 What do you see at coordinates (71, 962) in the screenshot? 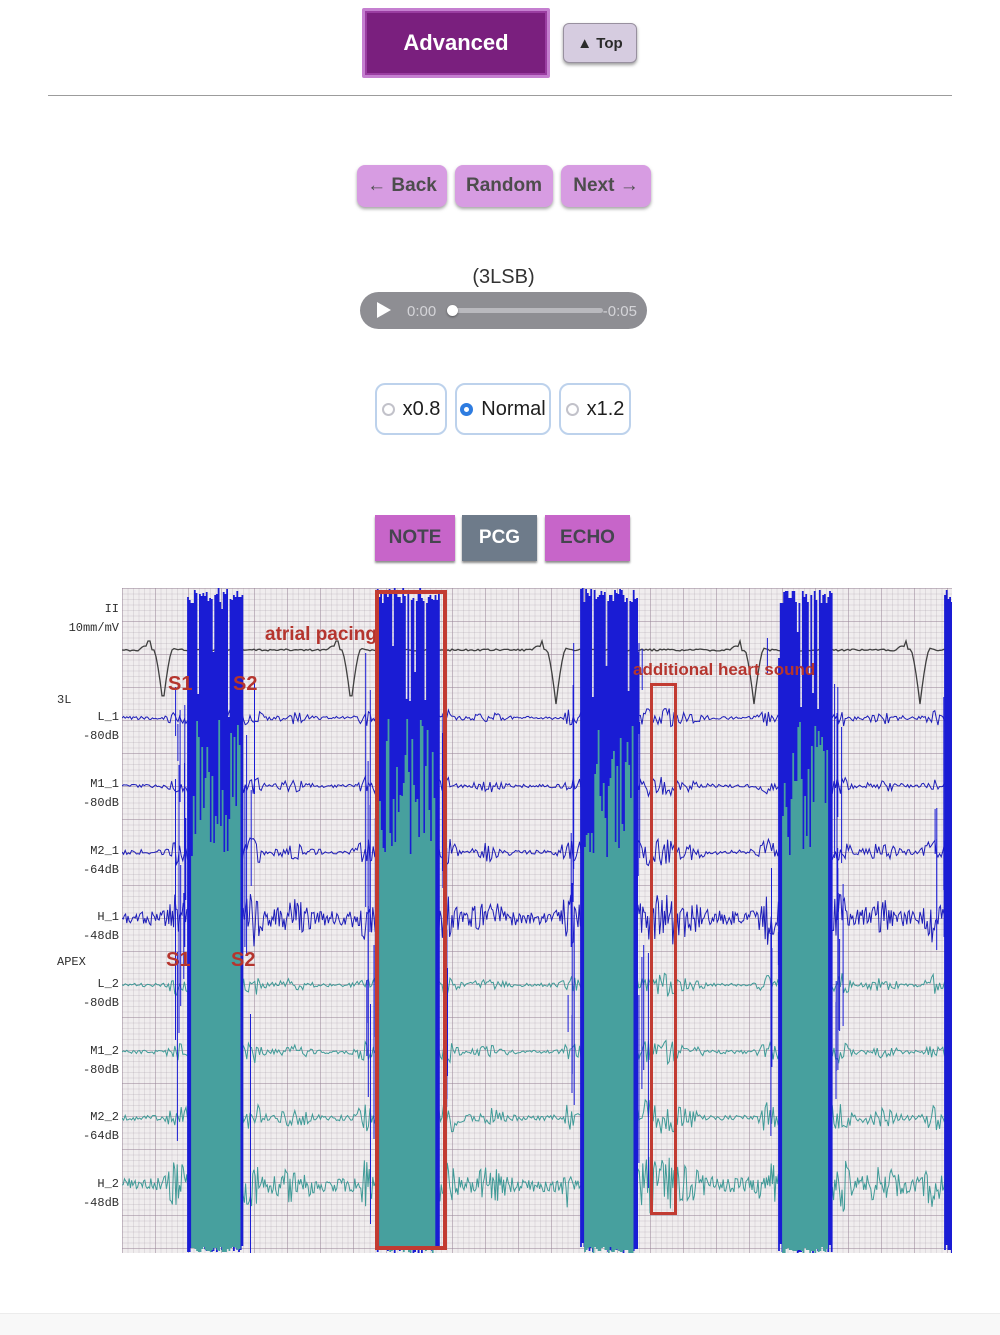
I see `pcg-site-label: APEX` at bounding box center [71, 962].